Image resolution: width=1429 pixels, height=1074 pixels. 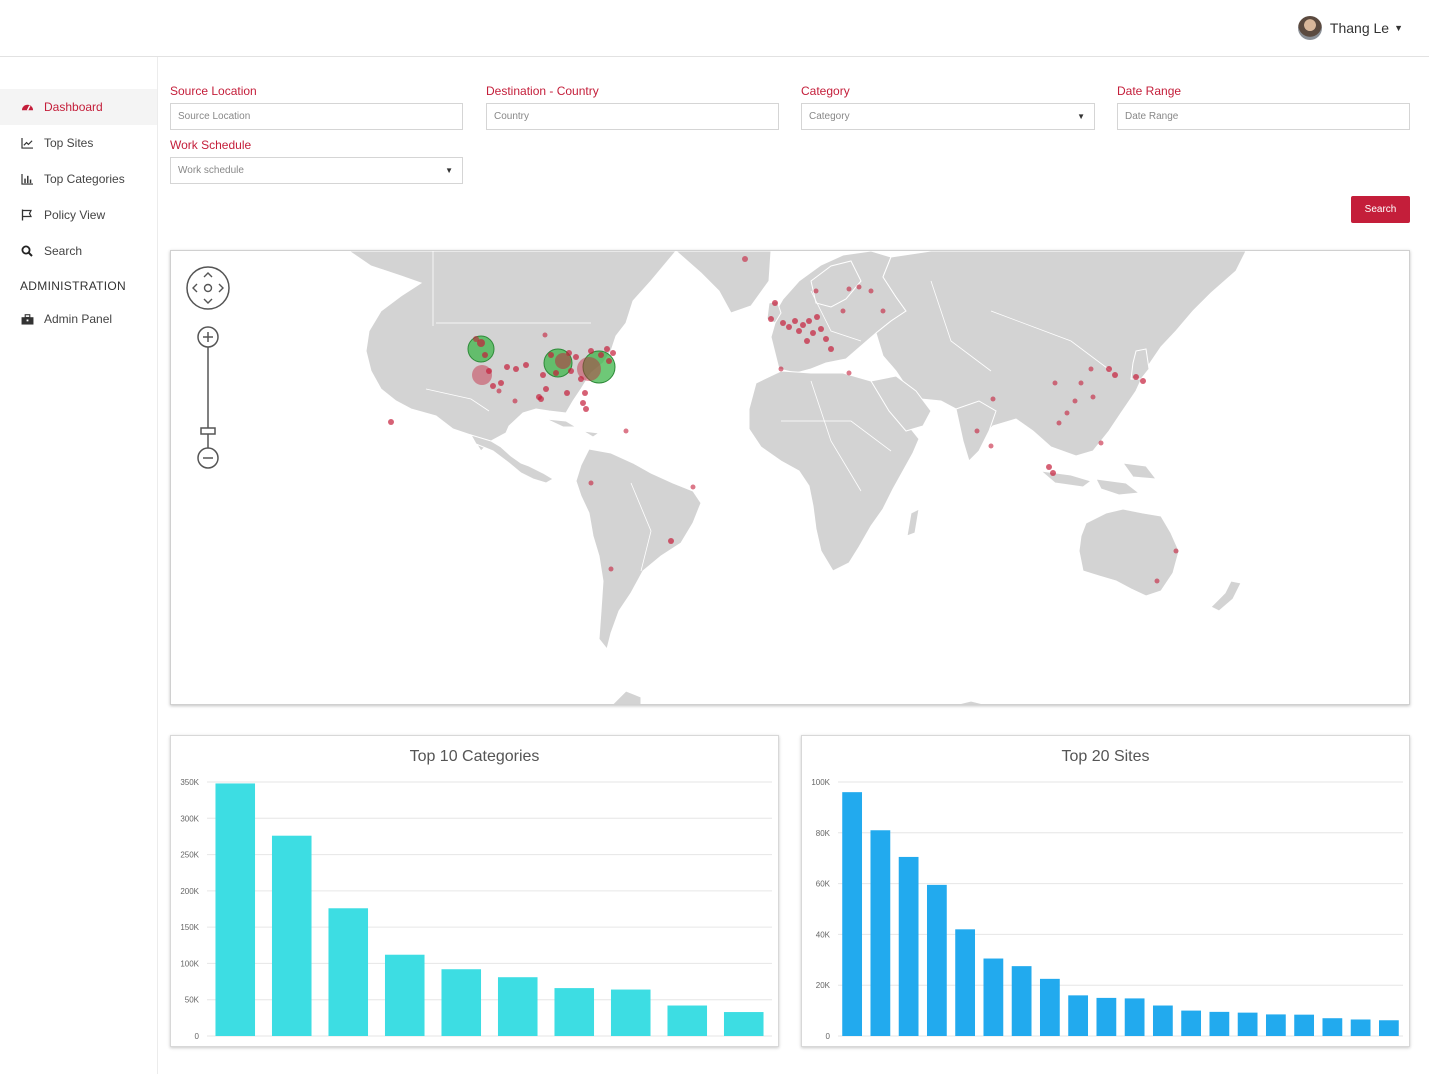 What do you see at coordinates (1149, 91) in the screenshot?
I see `date-range-label: Date Range` at bounding box center [1149, 91].